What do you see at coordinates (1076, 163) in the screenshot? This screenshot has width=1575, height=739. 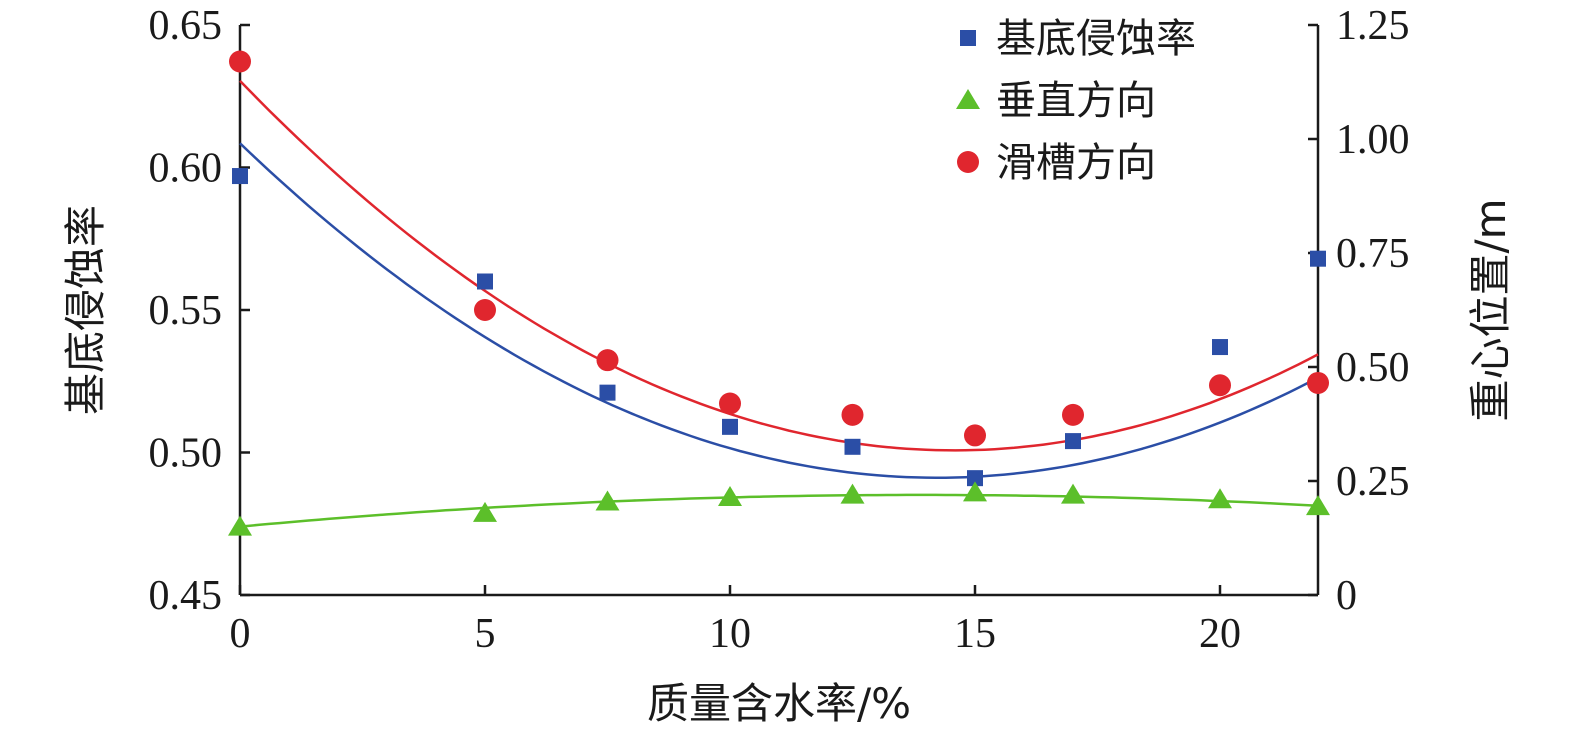 I see `legend-label: 滑槽方向` at bounding box center [1076, 163].